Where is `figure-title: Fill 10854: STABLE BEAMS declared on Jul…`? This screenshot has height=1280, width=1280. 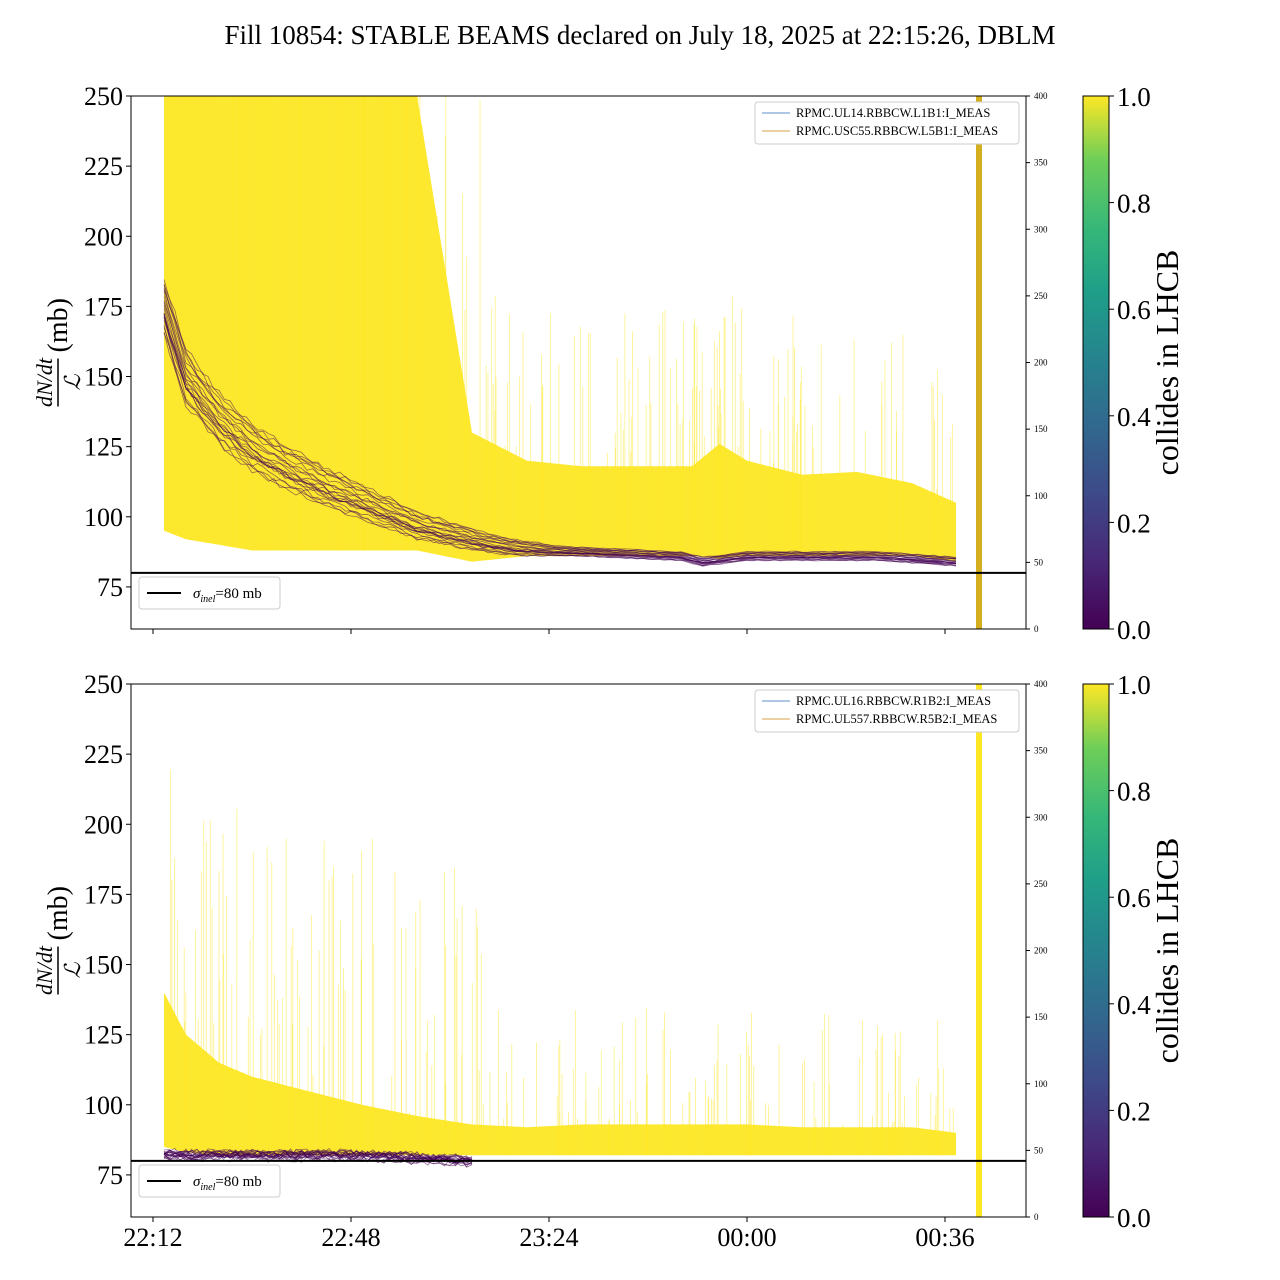
figure-title: Fill 10854: STABLE BEAMS declared on Jul… is located at coordinates (639, 35).